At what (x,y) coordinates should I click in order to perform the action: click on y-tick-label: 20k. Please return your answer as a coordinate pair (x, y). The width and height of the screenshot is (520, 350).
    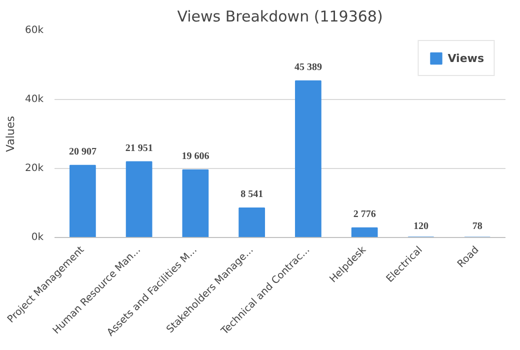
    Looking at the image, I should click on (34, 168).